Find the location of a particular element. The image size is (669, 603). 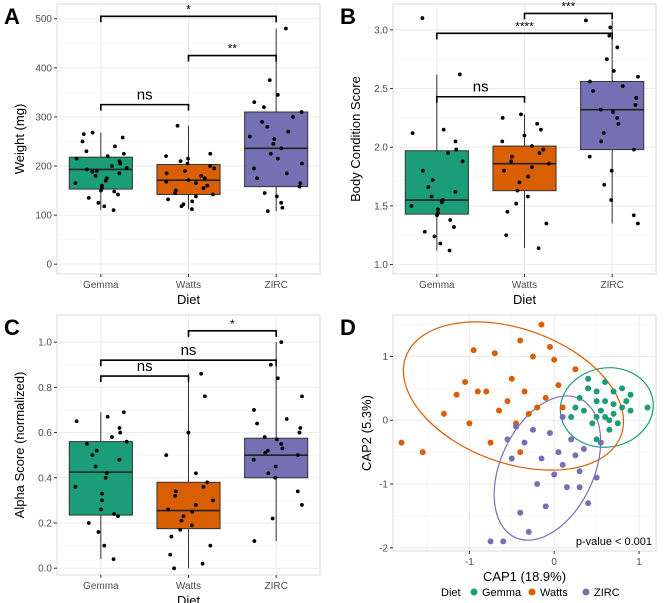

box-watts is located at coordinates (188, 505).